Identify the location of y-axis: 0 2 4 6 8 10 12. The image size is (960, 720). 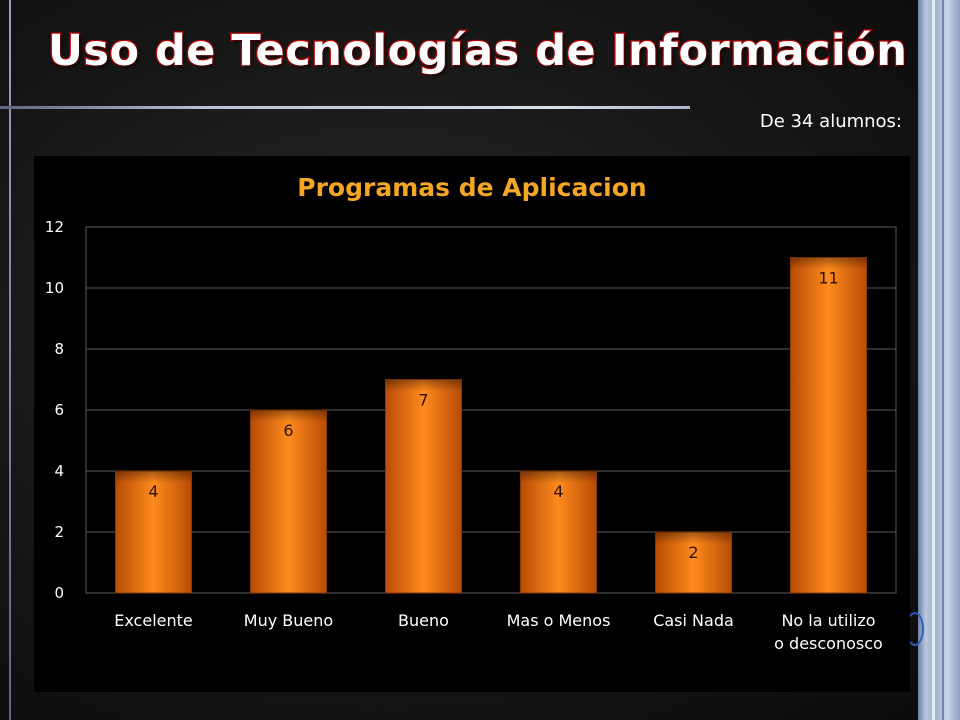
(54, 410).